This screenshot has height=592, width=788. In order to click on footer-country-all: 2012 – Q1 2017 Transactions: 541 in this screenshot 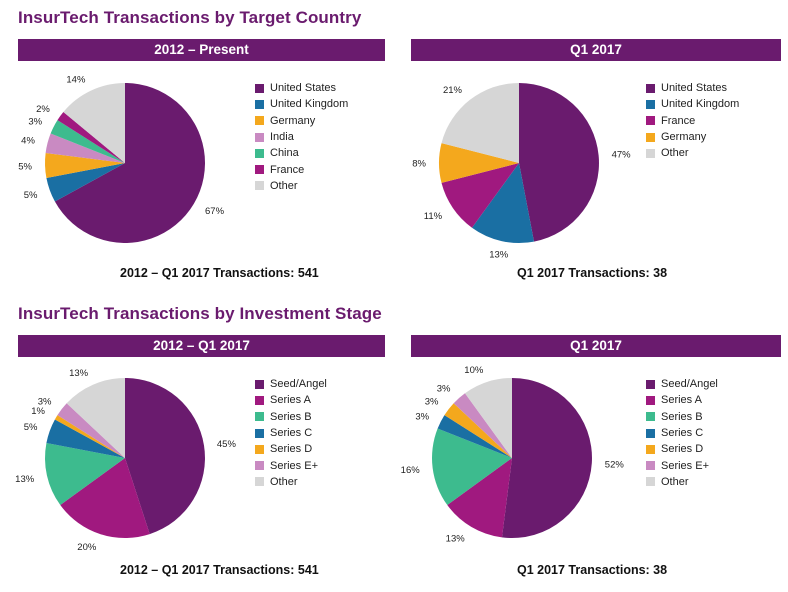, I will do `click(219, 273)`.